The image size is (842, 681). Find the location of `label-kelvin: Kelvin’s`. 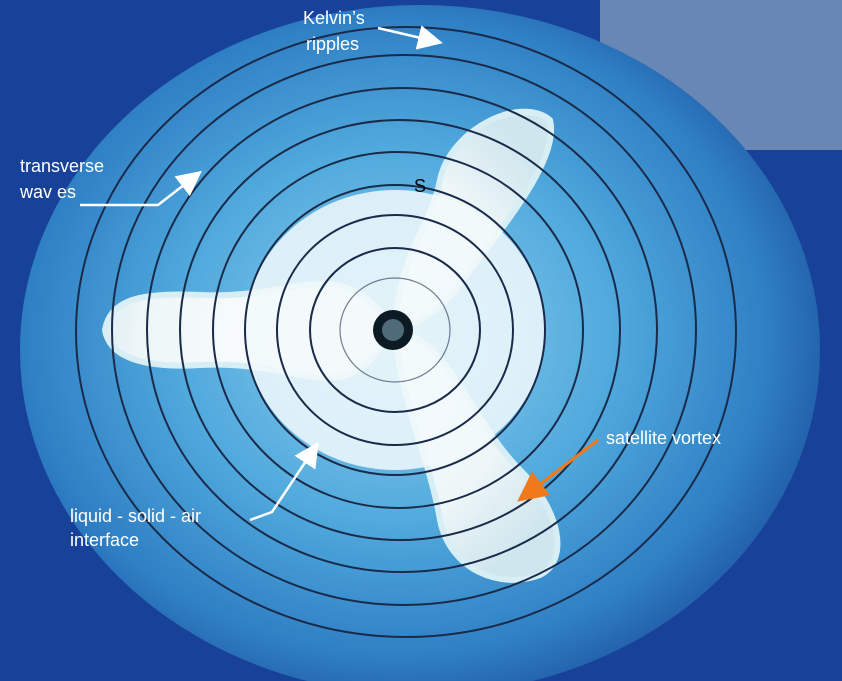

label-kelvin: Kelvin’s is located at coordinates (334, 18).